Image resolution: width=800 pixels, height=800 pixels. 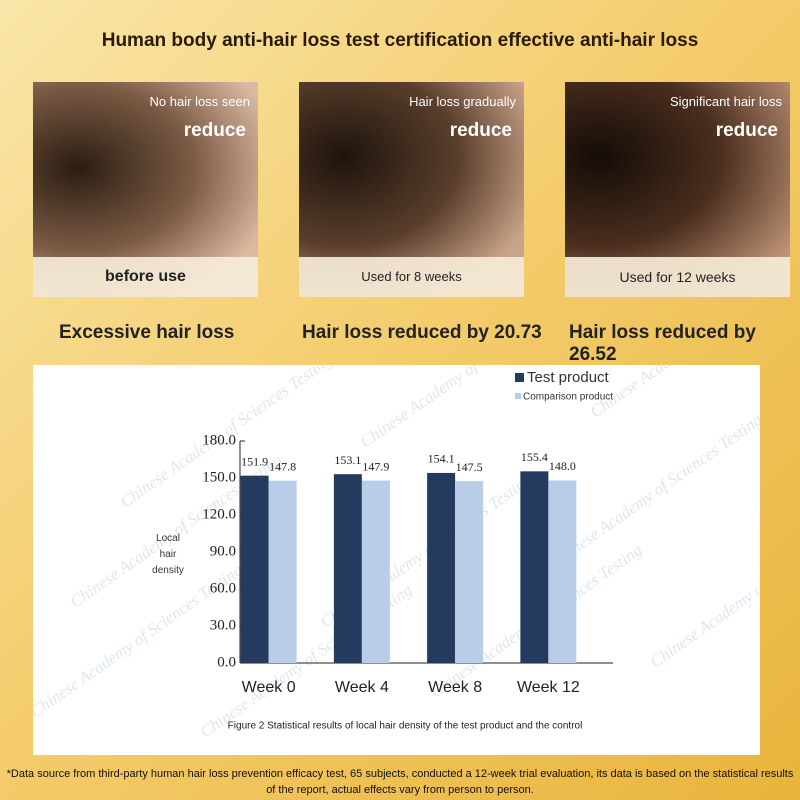 What do you see at coordinates (375, 466) in the screenshot?
I see `value-label: 147.9` at bounding box center [375, 466].